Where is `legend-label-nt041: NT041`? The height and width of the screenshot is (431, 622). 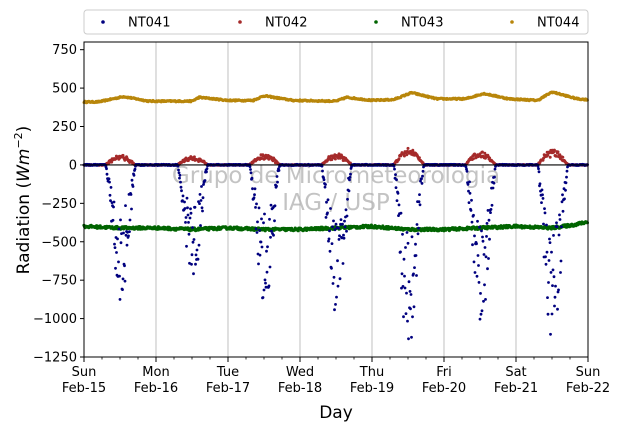
legend-label-nt041: NT041 is located at coordinates (149, 23).